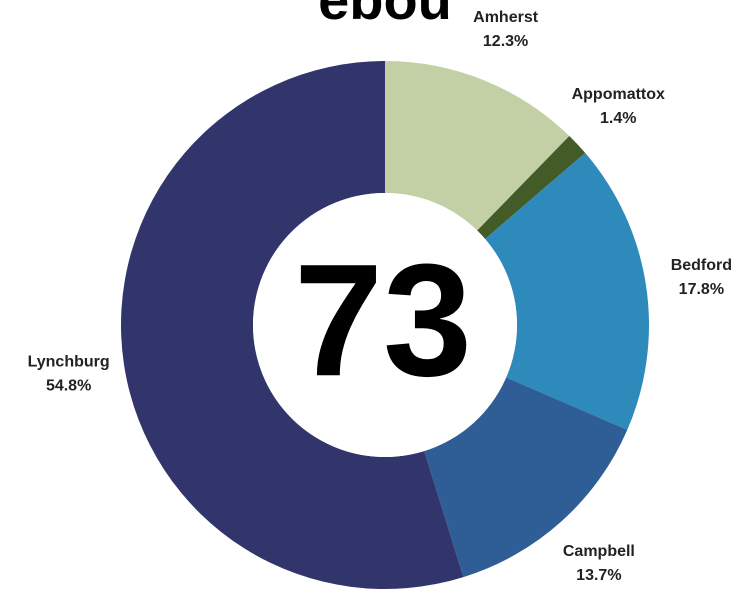 The image size is (740, 589). What do you see at coordinates (68, 385) in the screenshot?
I see `slice-value-label: 54.8%` at bounding box center [68, 385].